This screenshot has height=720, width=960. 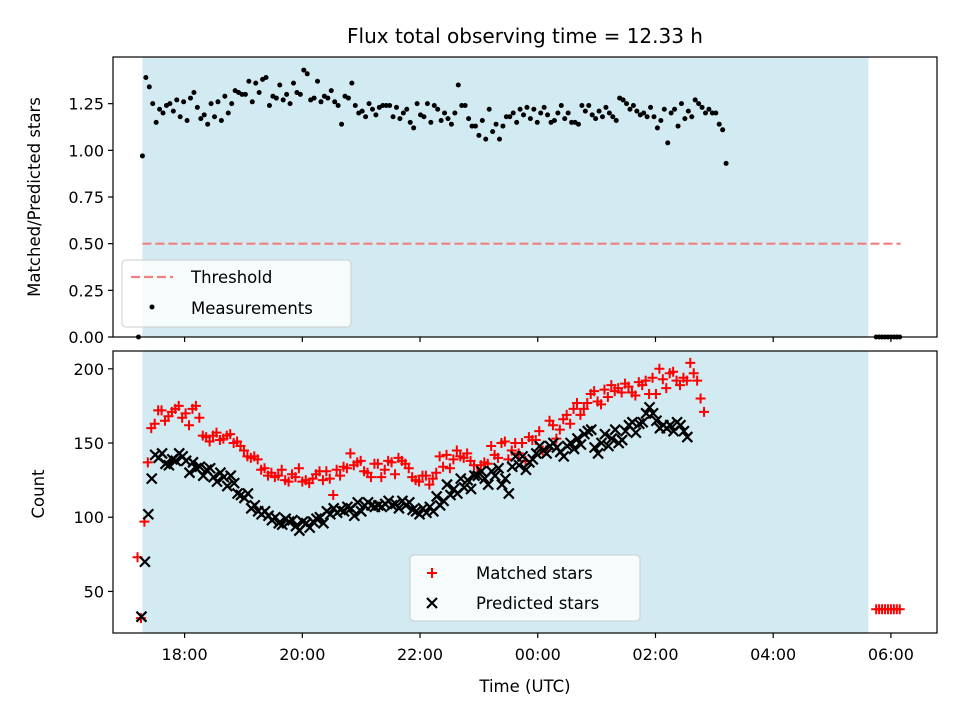 What do you see at coordinates (86, 290) in the screenshot?
I see `y-tick-label: 0.25` at bounding box center [86, 290].